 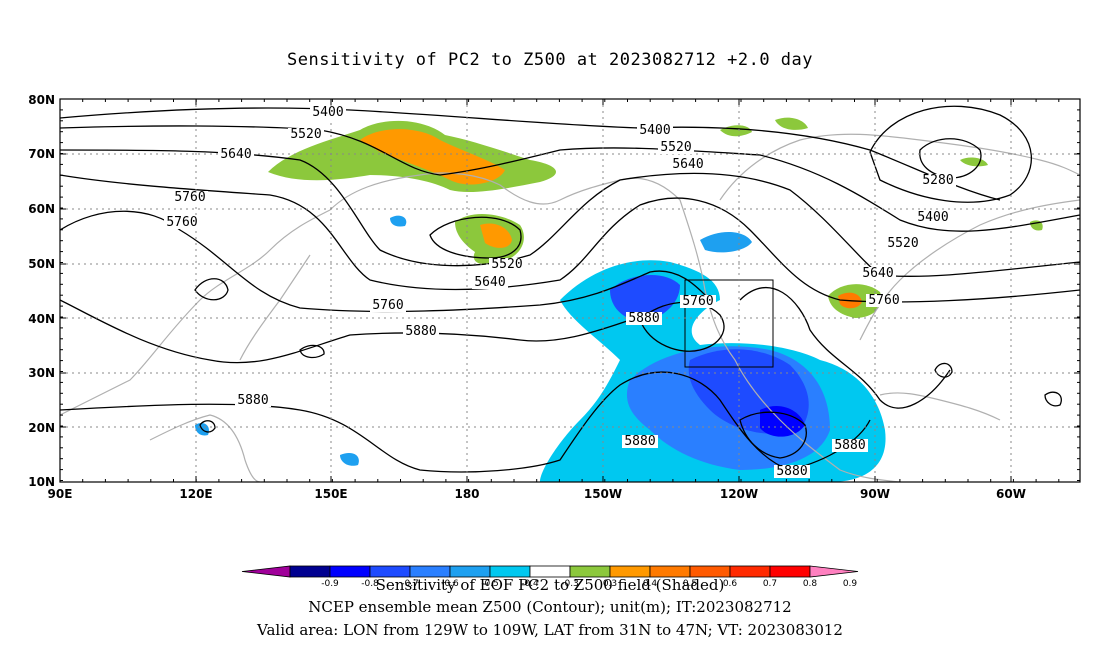 I want to click on lat-tick-label: 60N, so click(x=41, y=209).